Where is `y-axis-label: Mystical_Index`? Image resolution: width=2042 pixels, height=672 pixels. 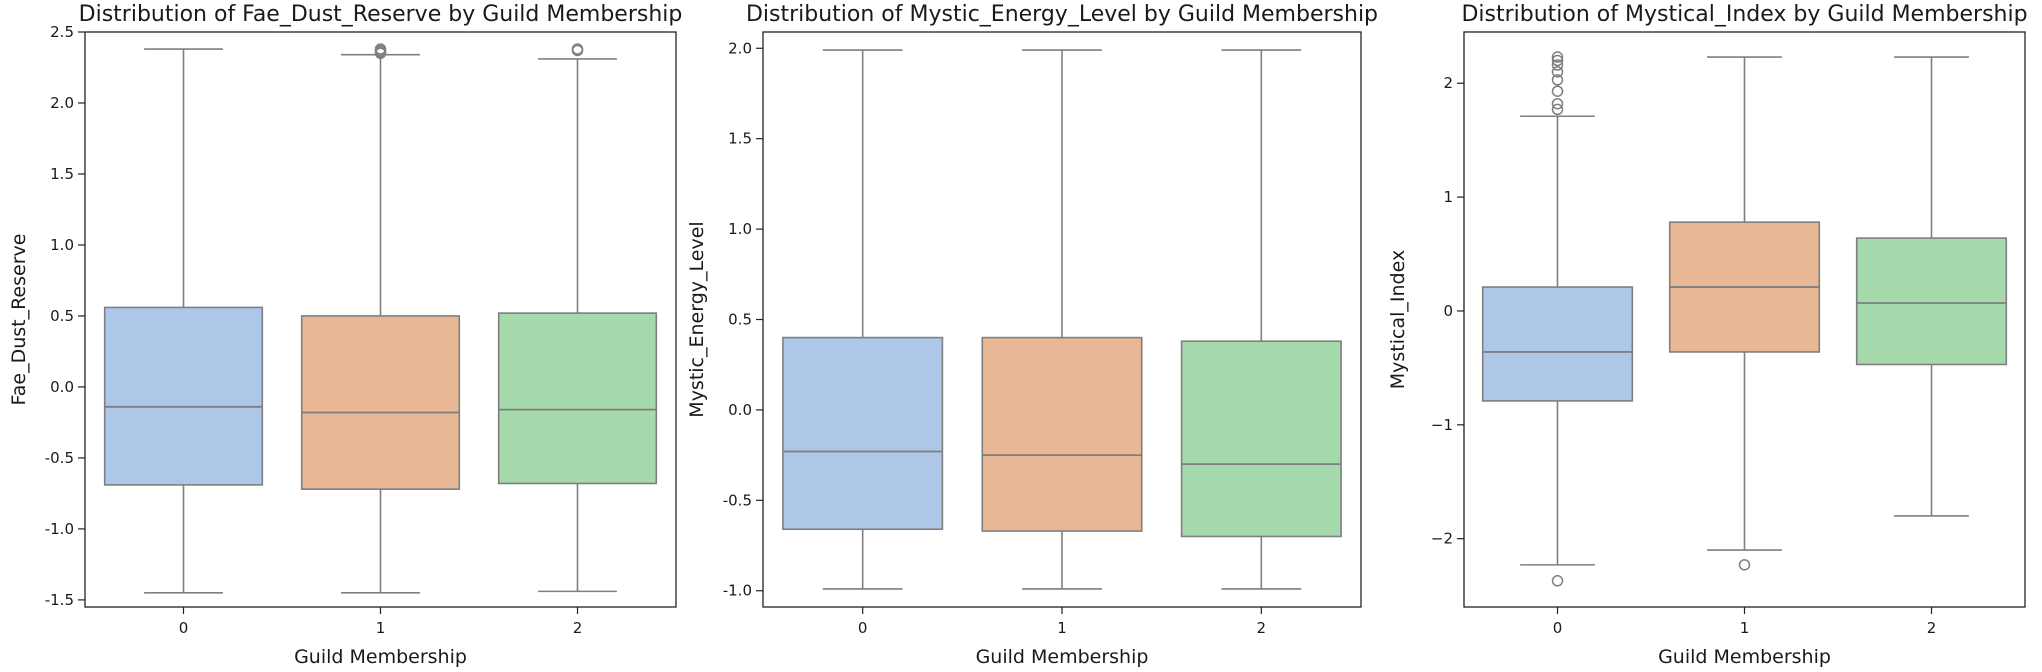 y-axis-label: Mystical_Index is located at coordinates (1398, 319).